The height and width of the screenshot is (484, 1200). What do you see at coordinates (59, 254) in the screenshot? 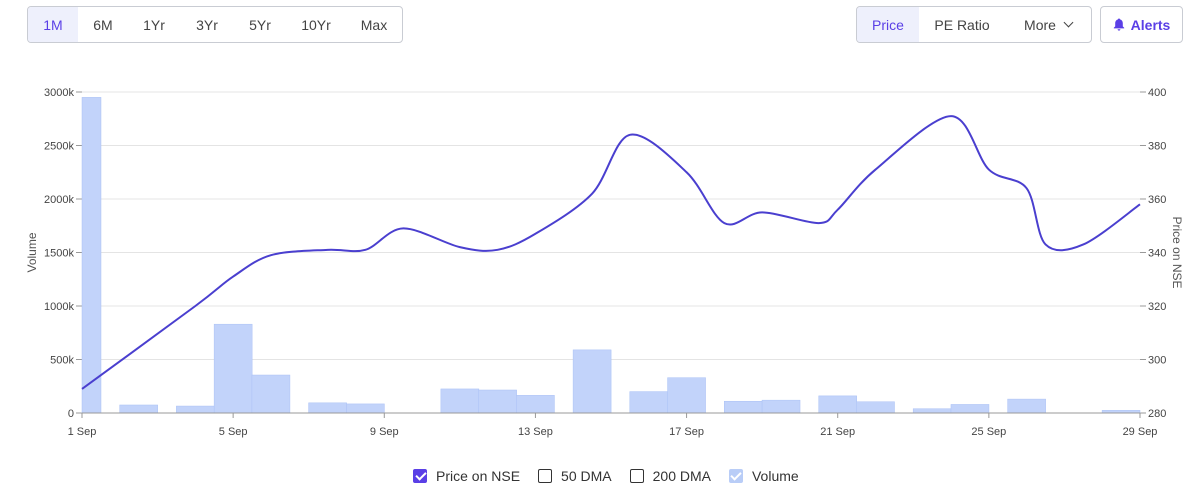
I see `left-axis-tick-label: 1500k` at bounding box center [59, 254].